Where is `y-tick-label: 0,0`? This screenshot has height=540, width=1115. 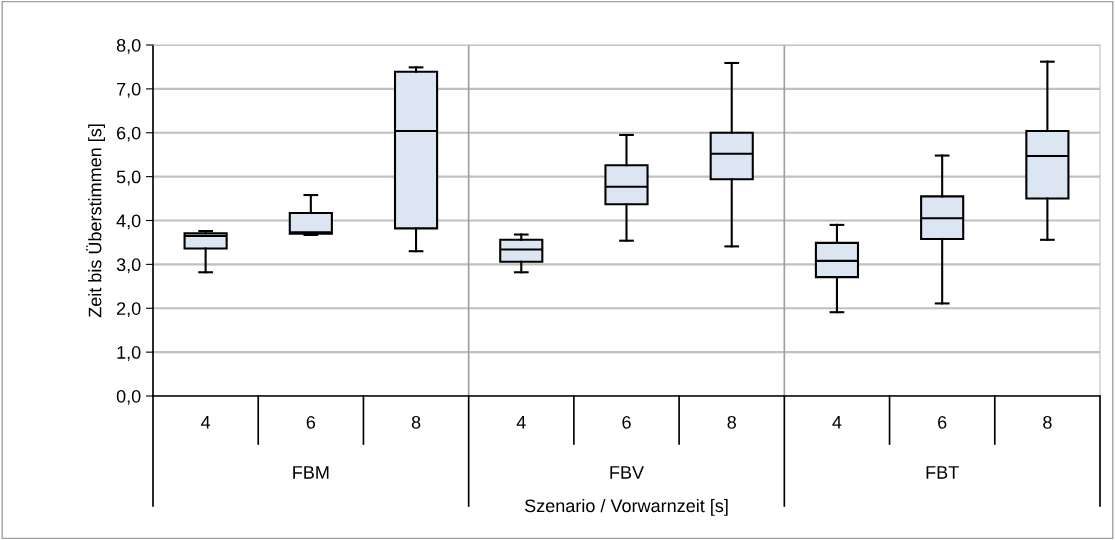 y-tick-label: 0,0 is located at coordinates (128, 397).